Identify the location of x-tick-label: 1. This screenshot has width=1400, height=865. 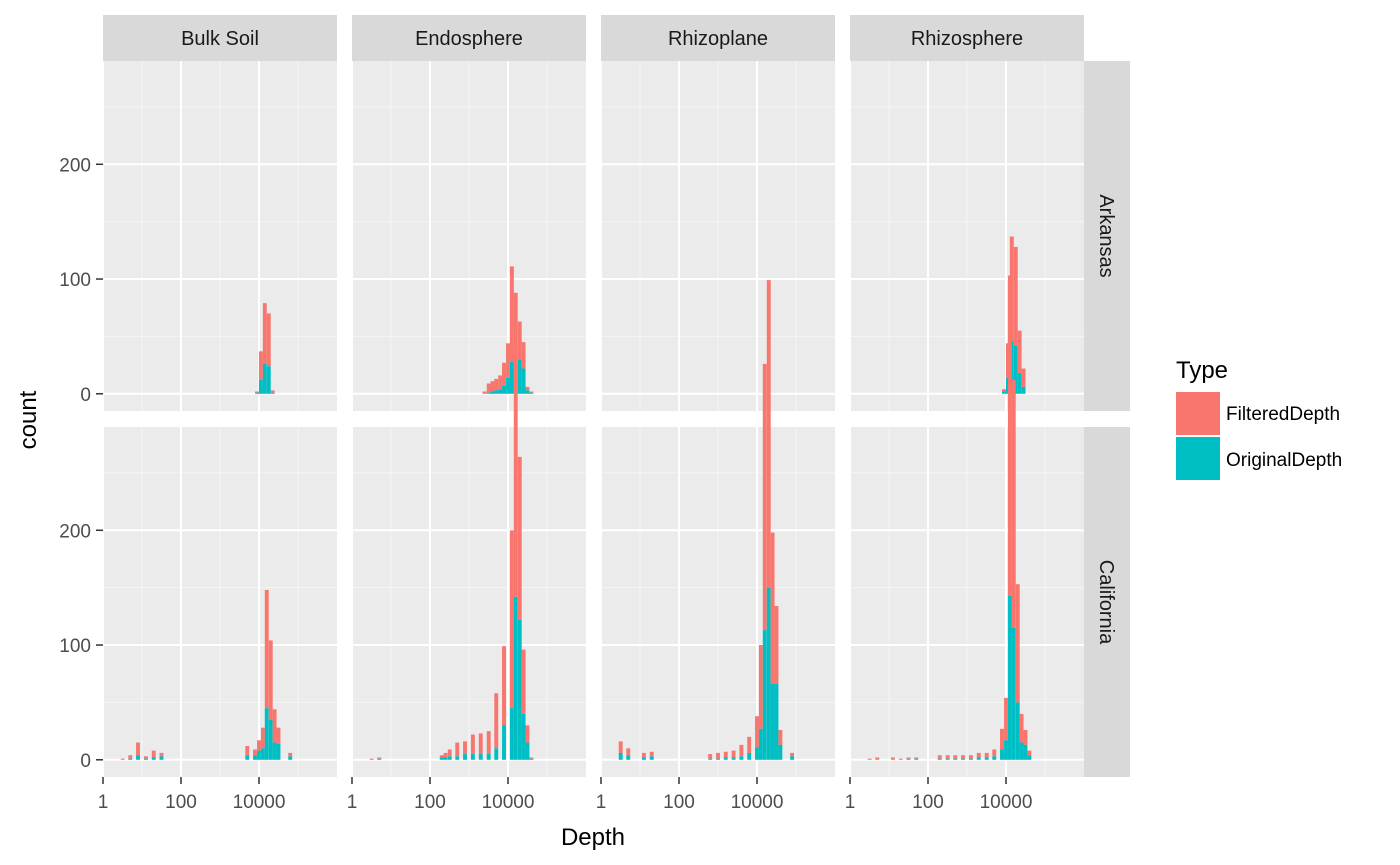
(352, 802).